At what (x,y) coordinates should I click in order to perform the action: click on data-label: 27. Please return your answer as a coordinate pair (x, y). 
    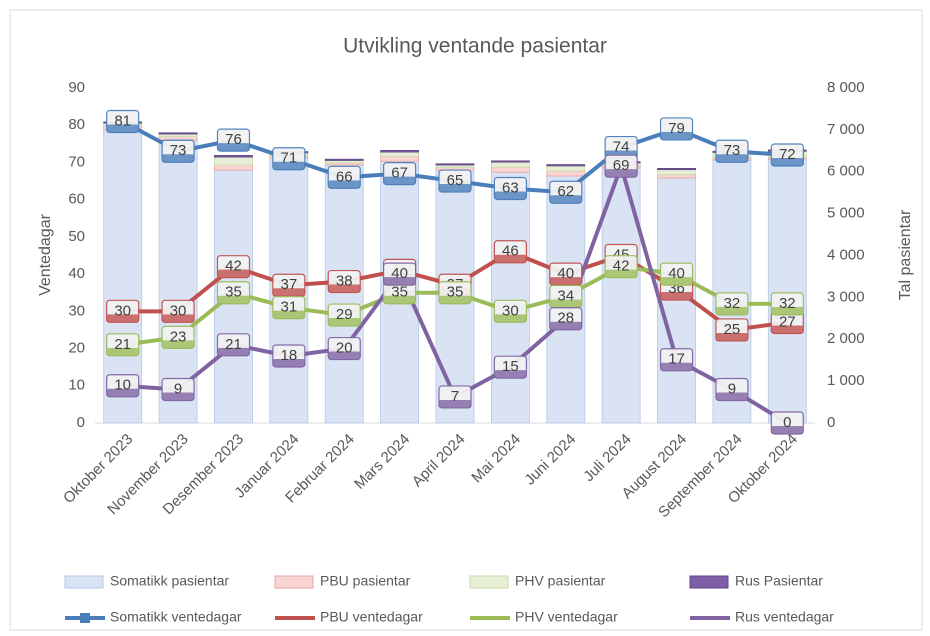
    Looking at the image, I should click on (787, 322).